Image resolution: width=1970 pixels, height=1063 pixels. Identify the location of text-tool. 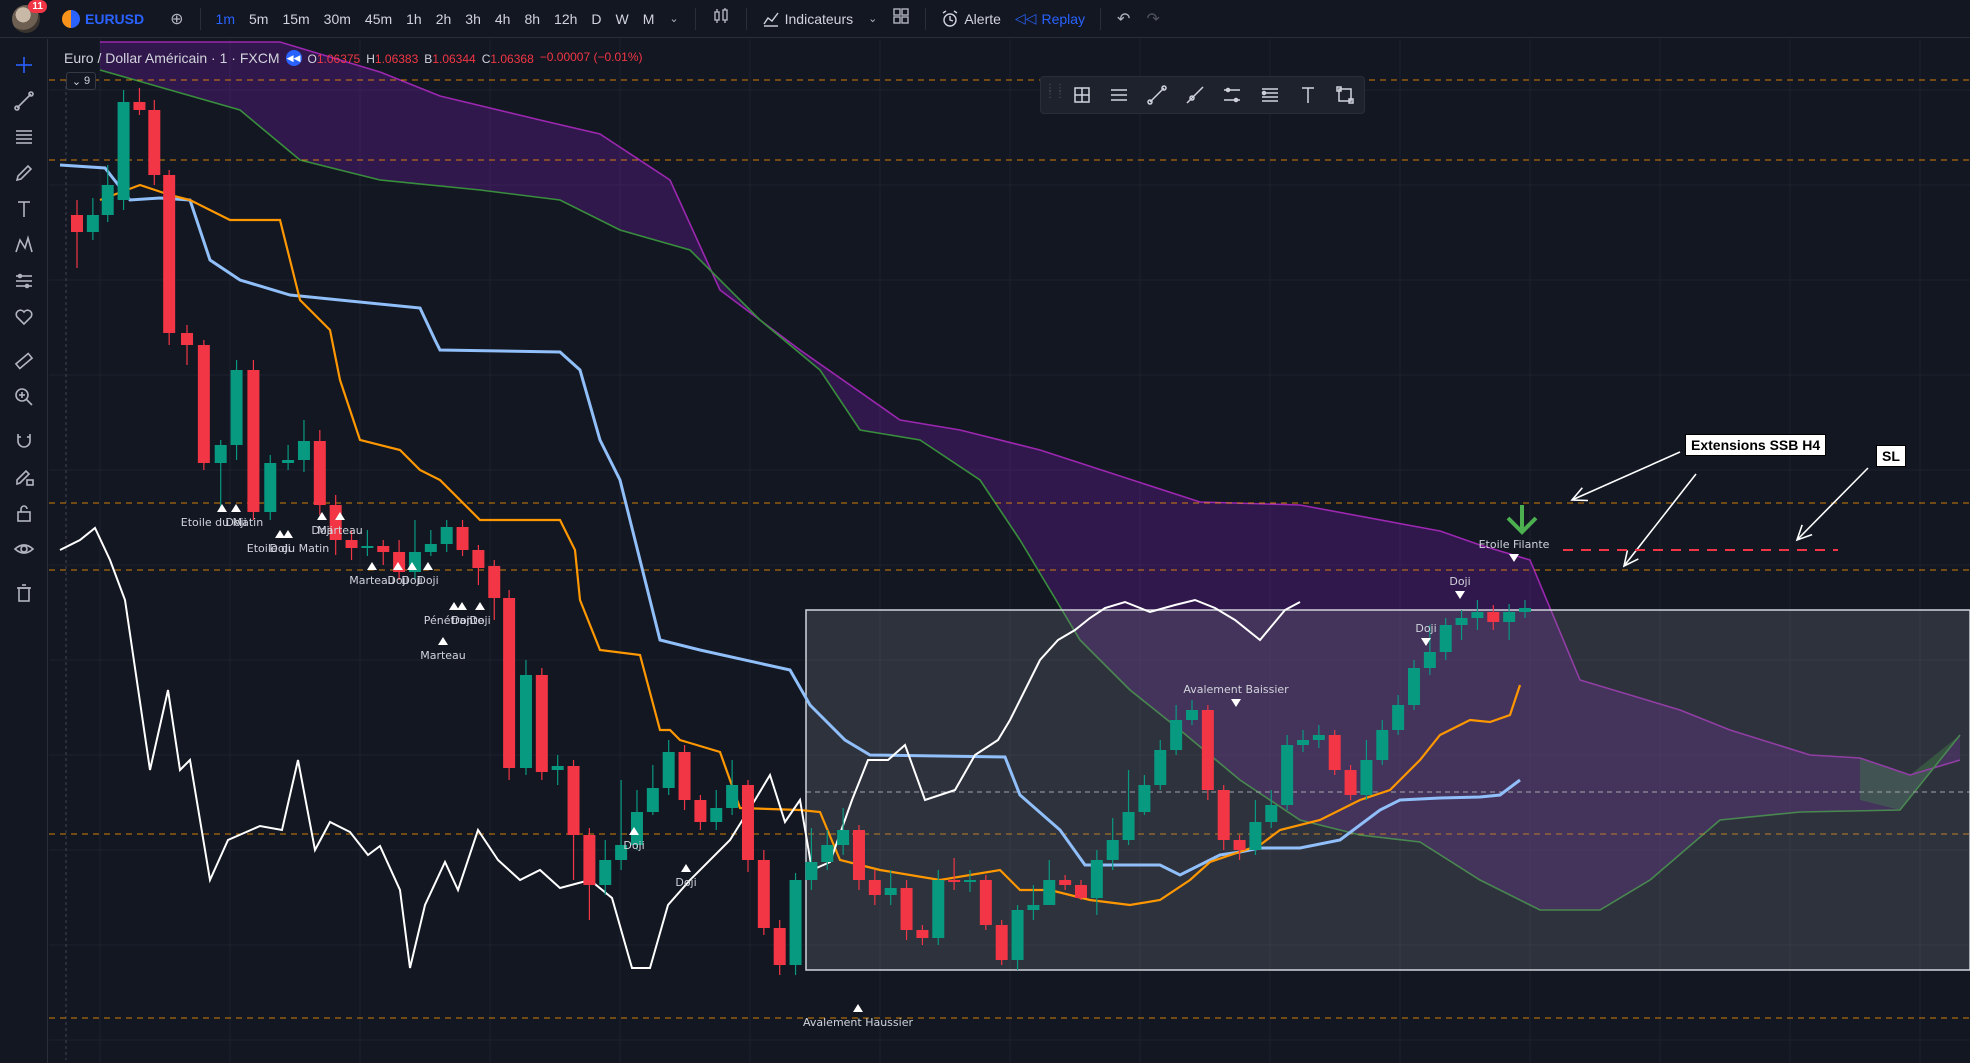
(24, 209).